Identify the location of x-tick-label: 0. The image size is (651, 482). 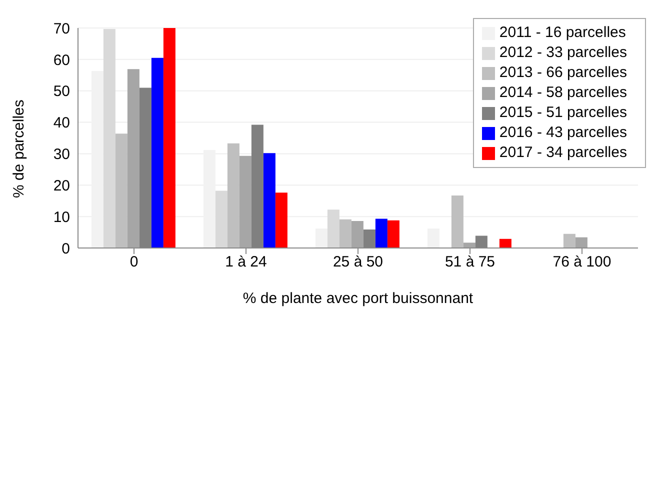
(134, 262).